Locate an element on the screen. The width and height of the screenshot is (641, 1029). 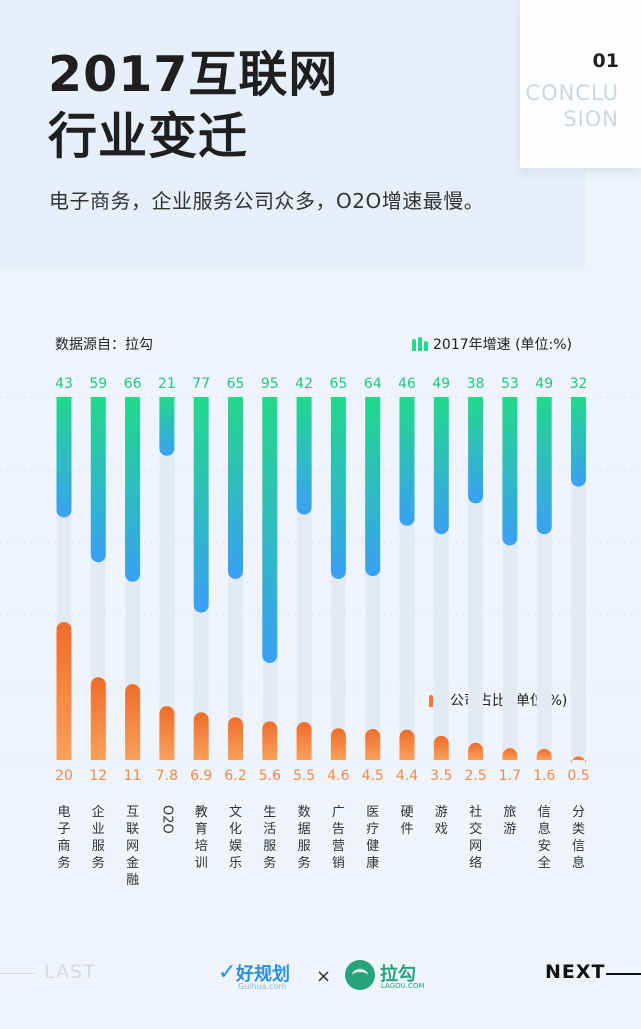
share-data-label: 0.5 is located at coordinates (578, 776).